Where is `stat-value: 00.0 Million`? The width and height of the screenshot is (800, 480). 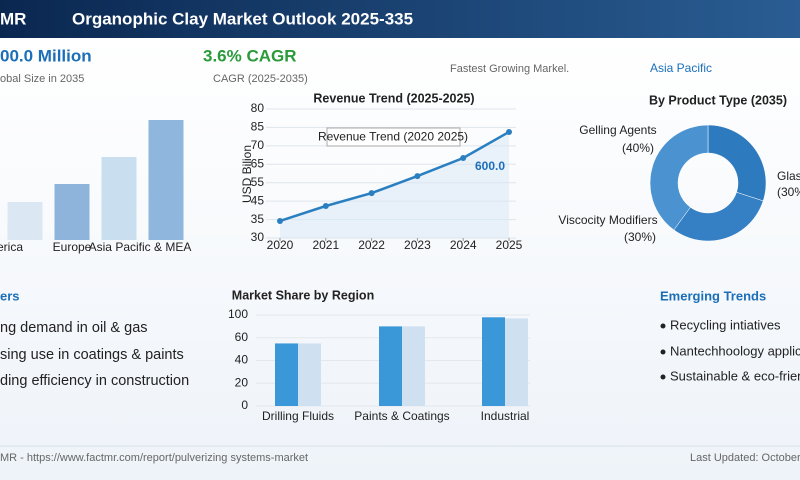 stat-value: 00.0 Million is located at coordinates (46, 55).